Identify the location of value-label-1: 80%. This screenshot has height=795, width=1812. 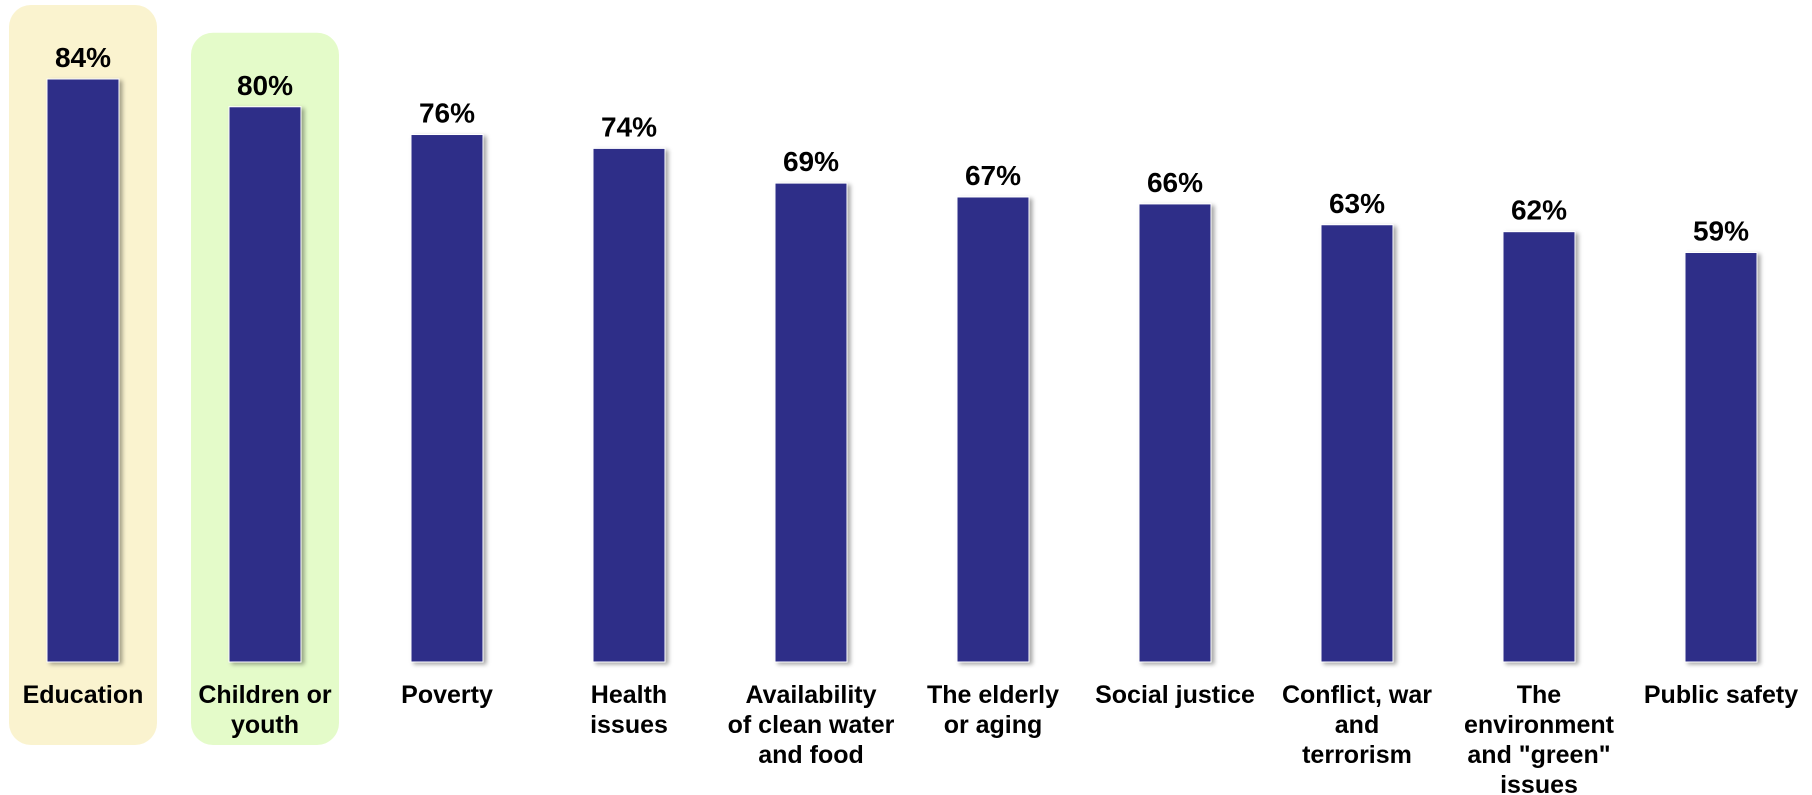
(265, 85).